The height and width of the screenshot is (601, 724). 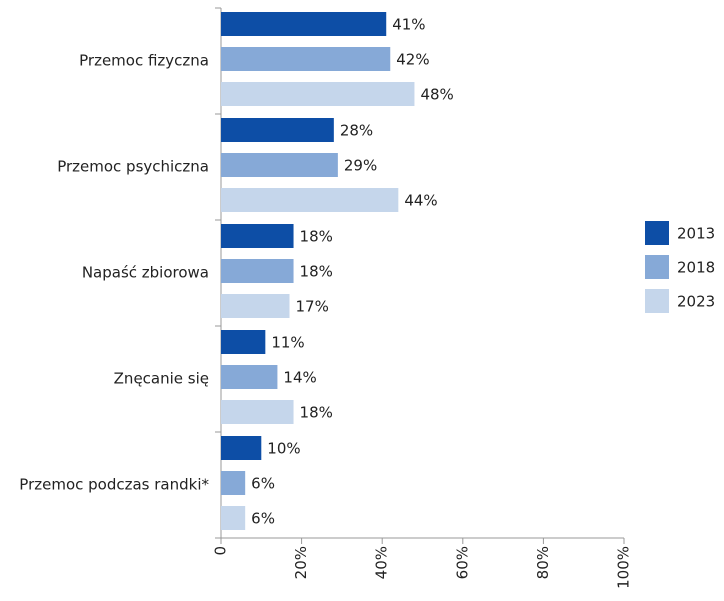 What do you see at coordinates (696, 302) in the screenshot?
I see `legend-label: 2023` at bounding box center [696, 302].